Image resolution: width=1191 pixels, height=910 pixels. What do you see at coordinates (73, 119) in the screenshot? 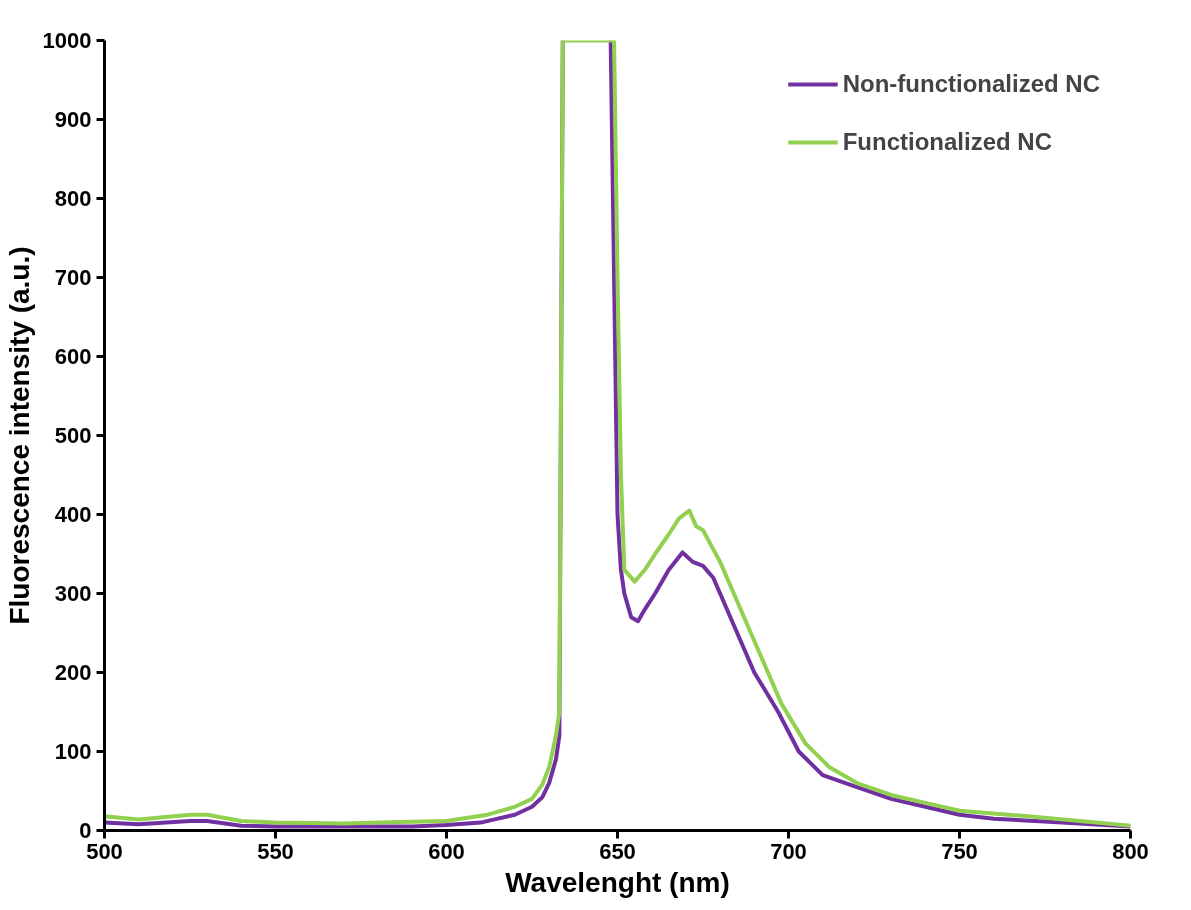
I see `y-tick-label: 900` at bounding box center [73, 119].